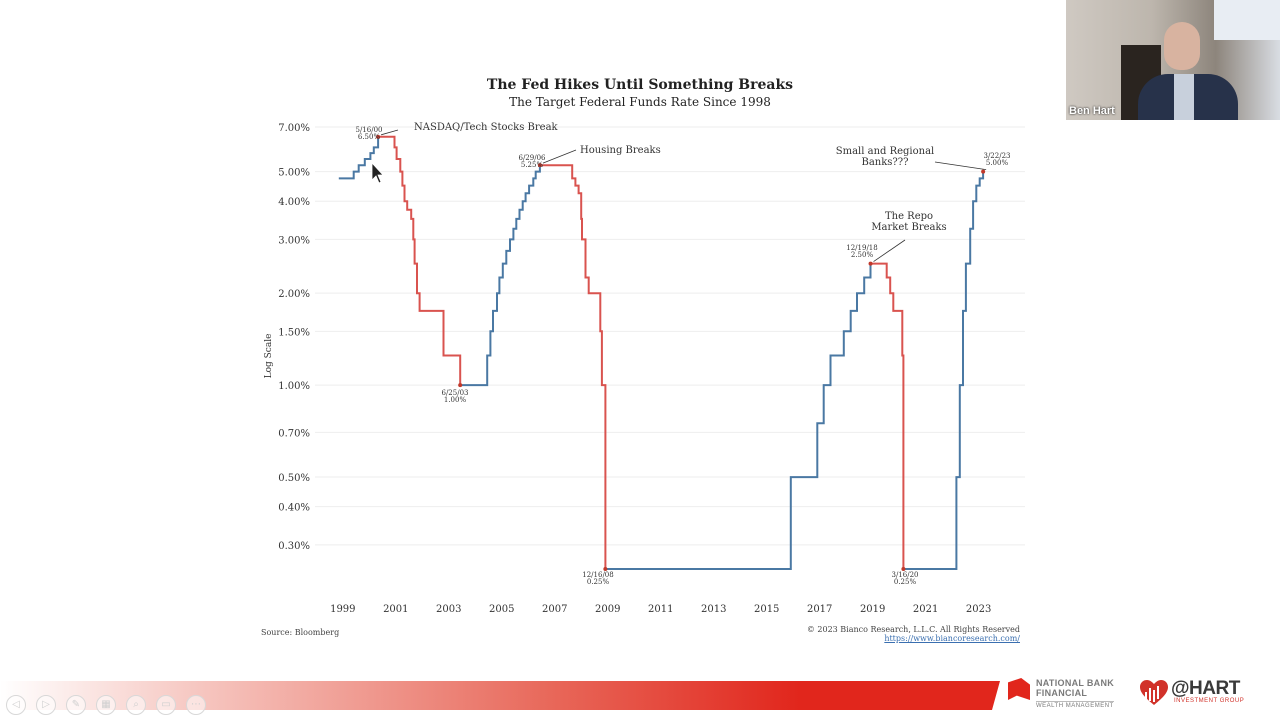  What do you see at coordinates (1019, 689) in the screenshot?
I see `nbf-flag-icon` at bounding box center [1019, 689].